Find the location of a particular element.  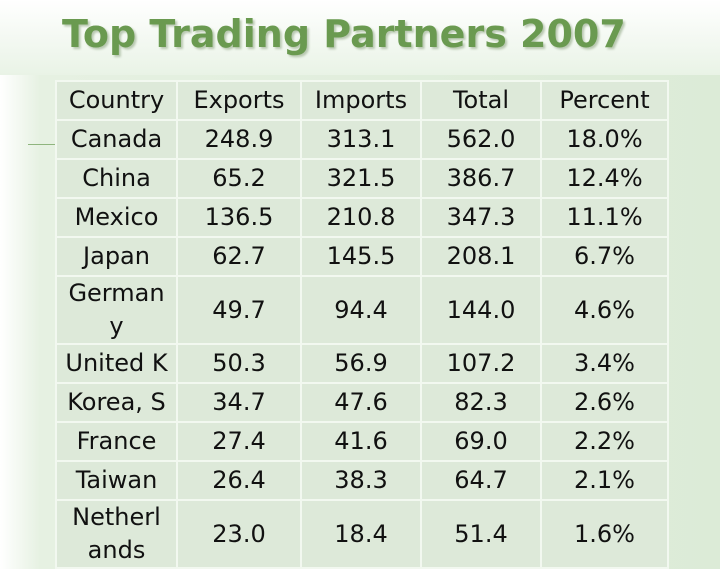

country-cell: Germany is located at coordinates (116, 310).